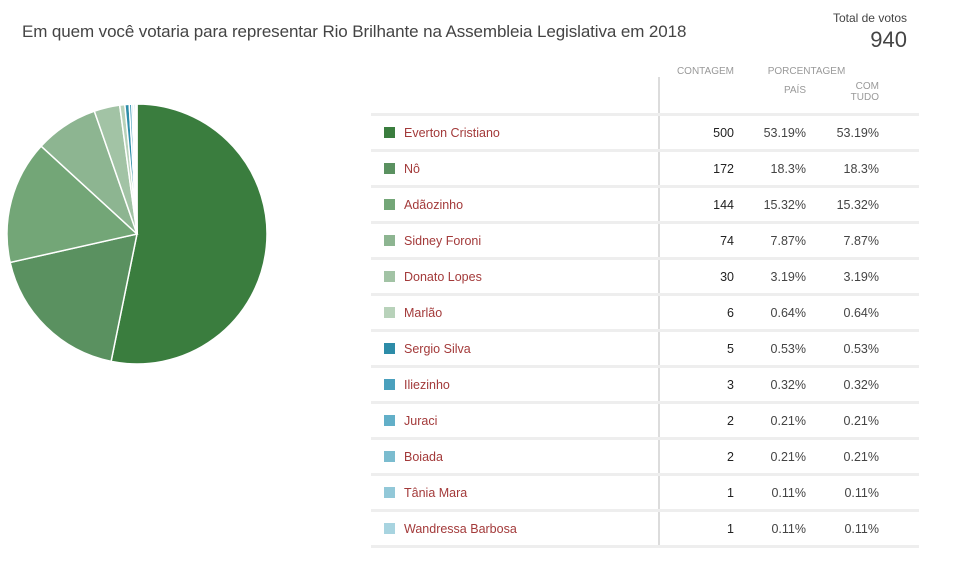  Describe the element at coordinates (452, 132) in the screenshot. I see `candidate-name: Everton Cristiano` at that location.